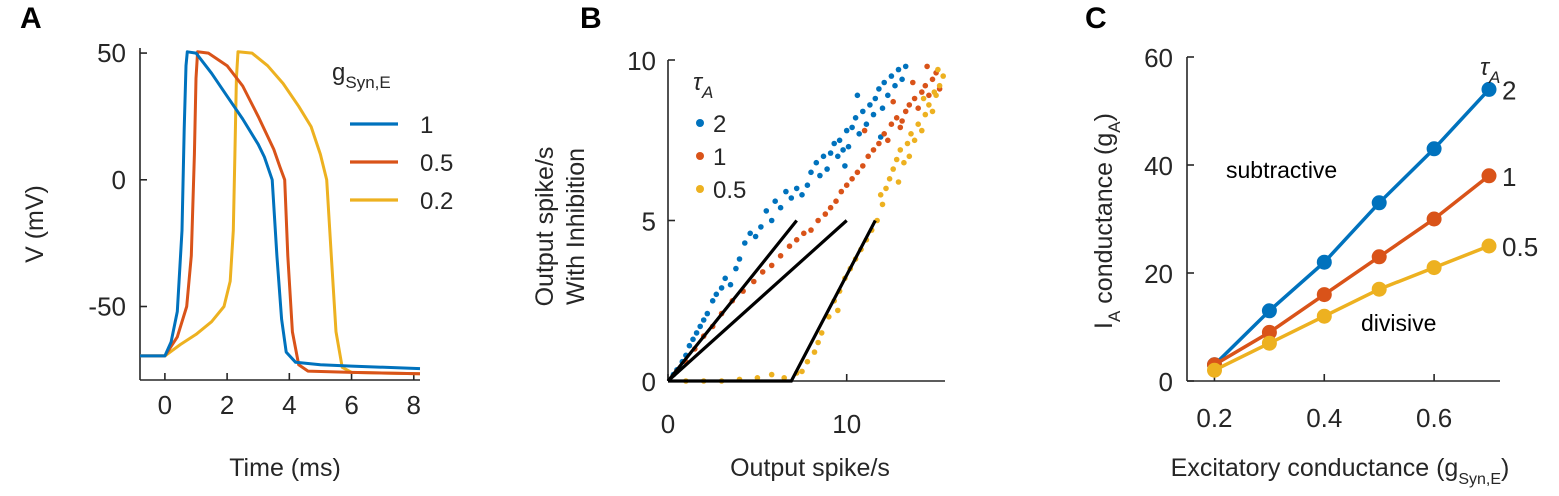 The height and width of the screenshot is (496, 1559). Describe the element at coordinates (1505, 468) in the screenshot. I see `x-axis-label-c-part: )` at that location.